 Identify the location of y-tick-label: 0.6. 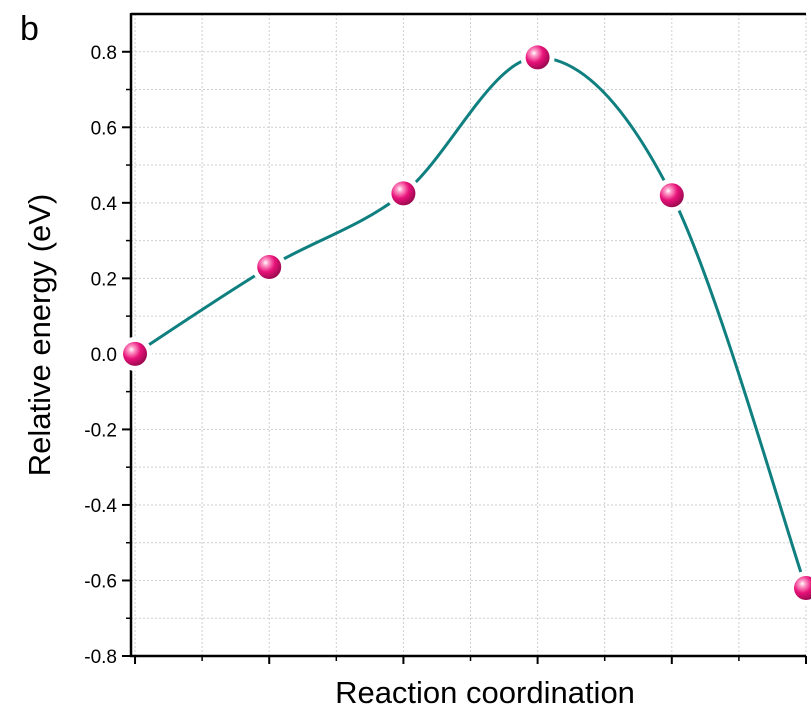
(104, 128).